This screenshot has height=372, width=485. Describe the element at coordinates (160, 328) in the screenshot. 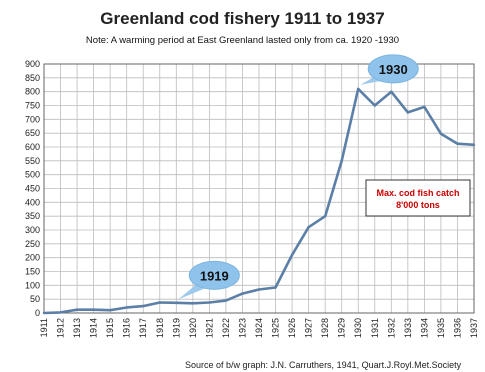

I see `x-tick-label: 1918` at that location.